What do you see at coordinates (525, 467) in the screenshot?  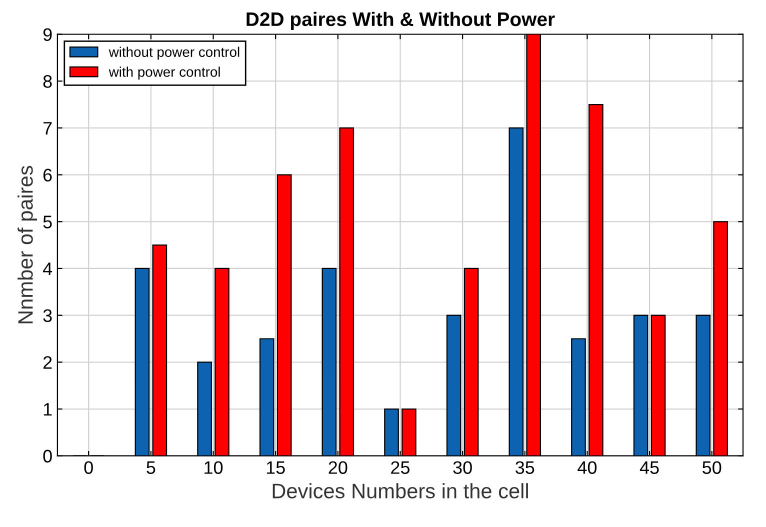 I see `x-tick-label: 35` at bounding box center [525, 467].